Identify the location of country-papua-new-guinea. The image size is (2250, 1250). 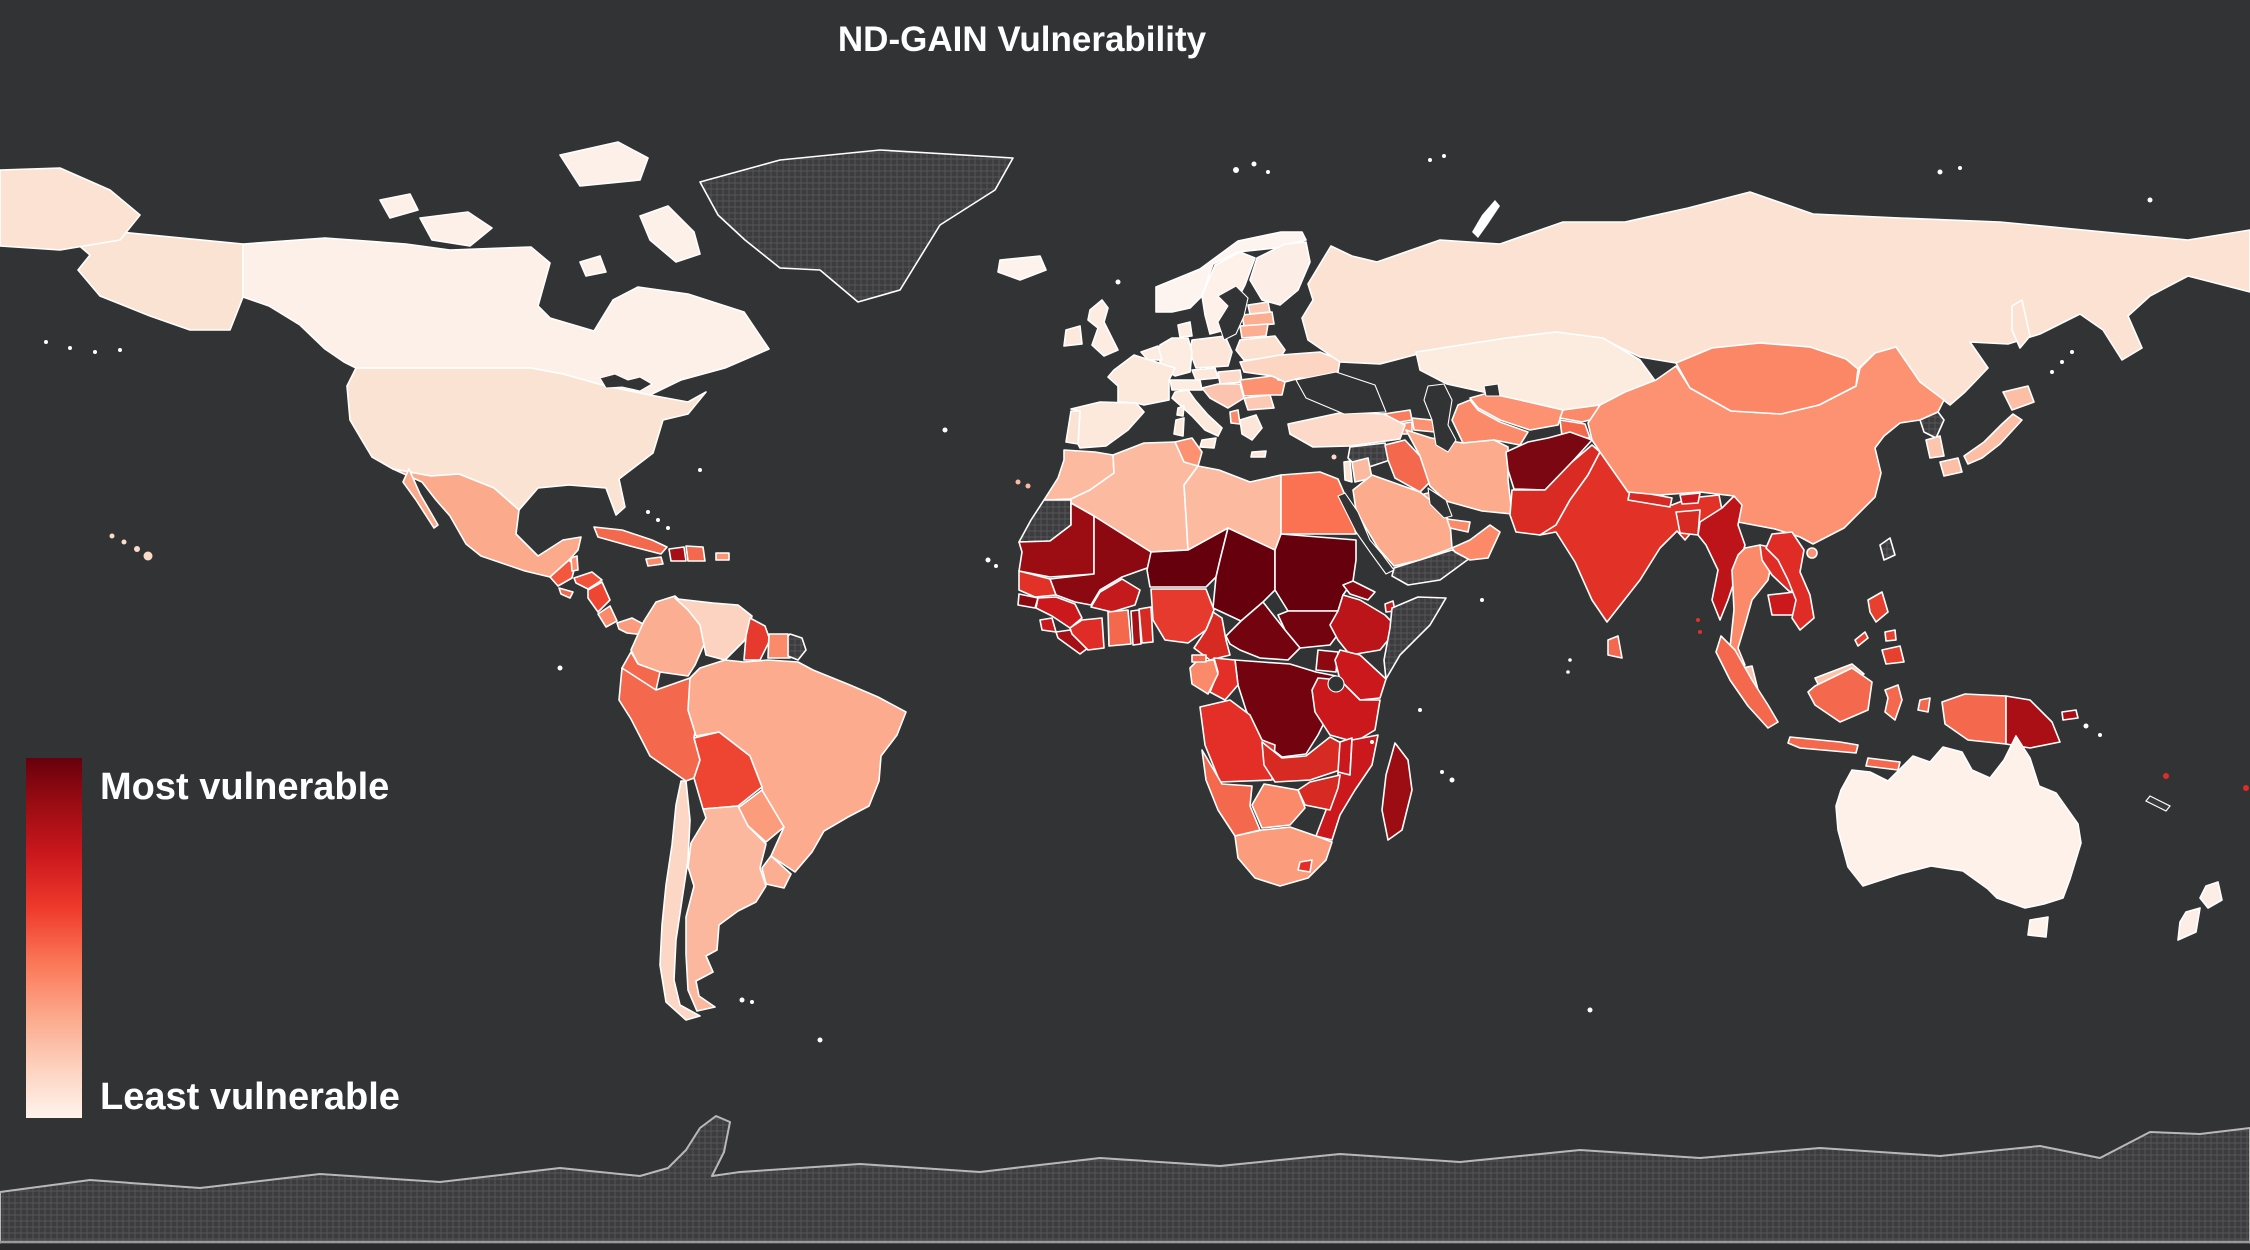
(2033, 722).